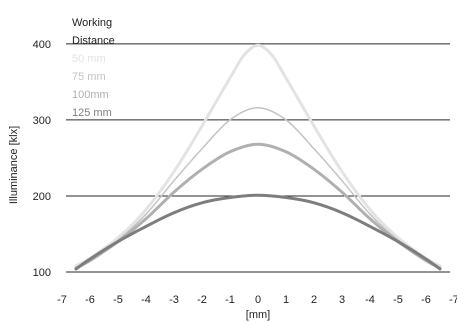  What do you see at coordinates (92, 23) in the screenshot?
I see `legend-title-line-1: Working` at bounding box center [92, 23].